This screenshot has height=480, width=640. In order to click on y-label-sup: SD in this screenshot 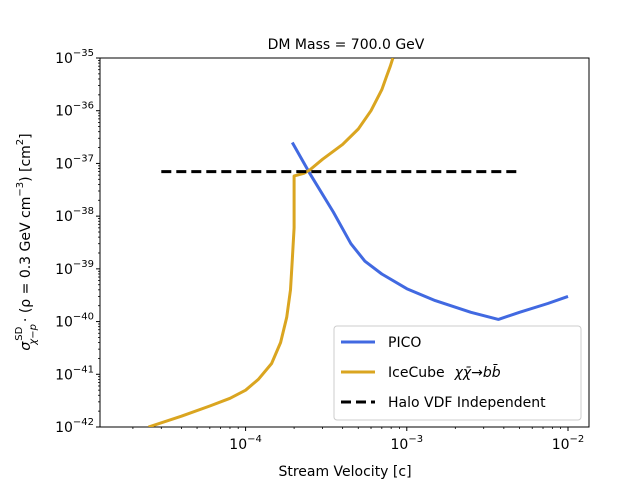, I will do `click(19, 333)`.